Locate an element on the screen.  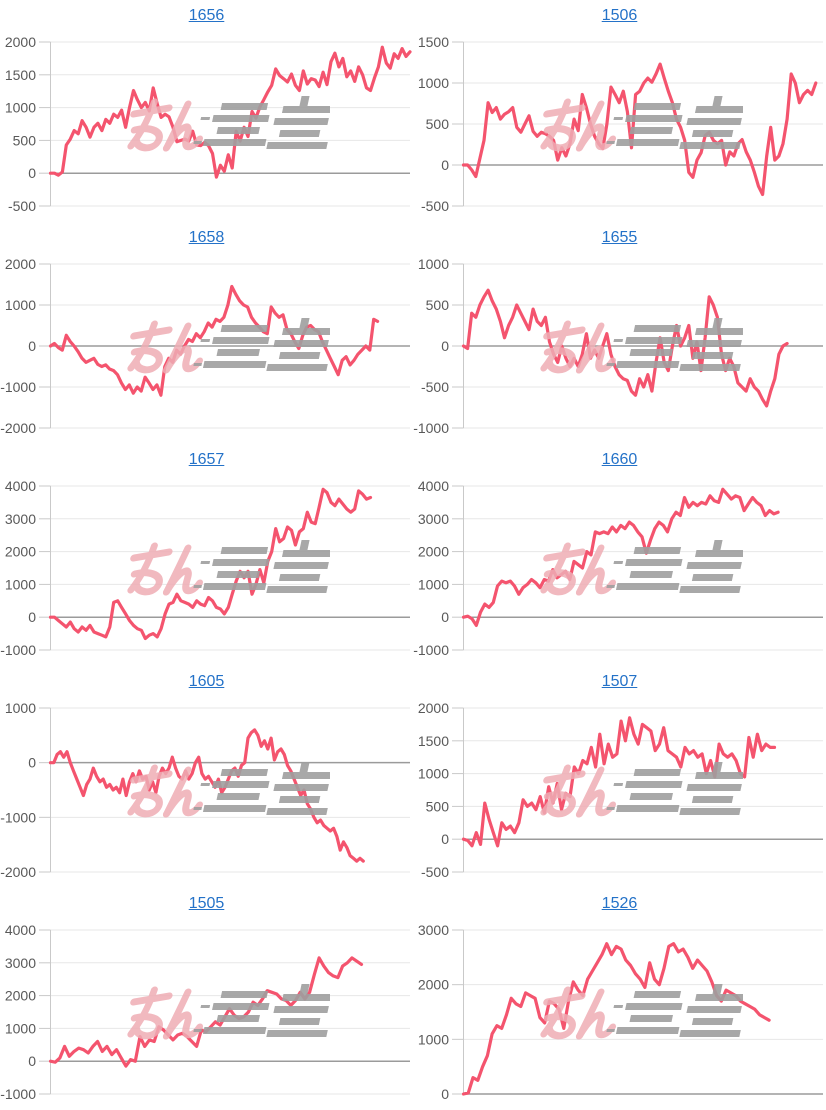
line-chart: 3000 2000 1000 0 is located at coordinates (620, 1012).